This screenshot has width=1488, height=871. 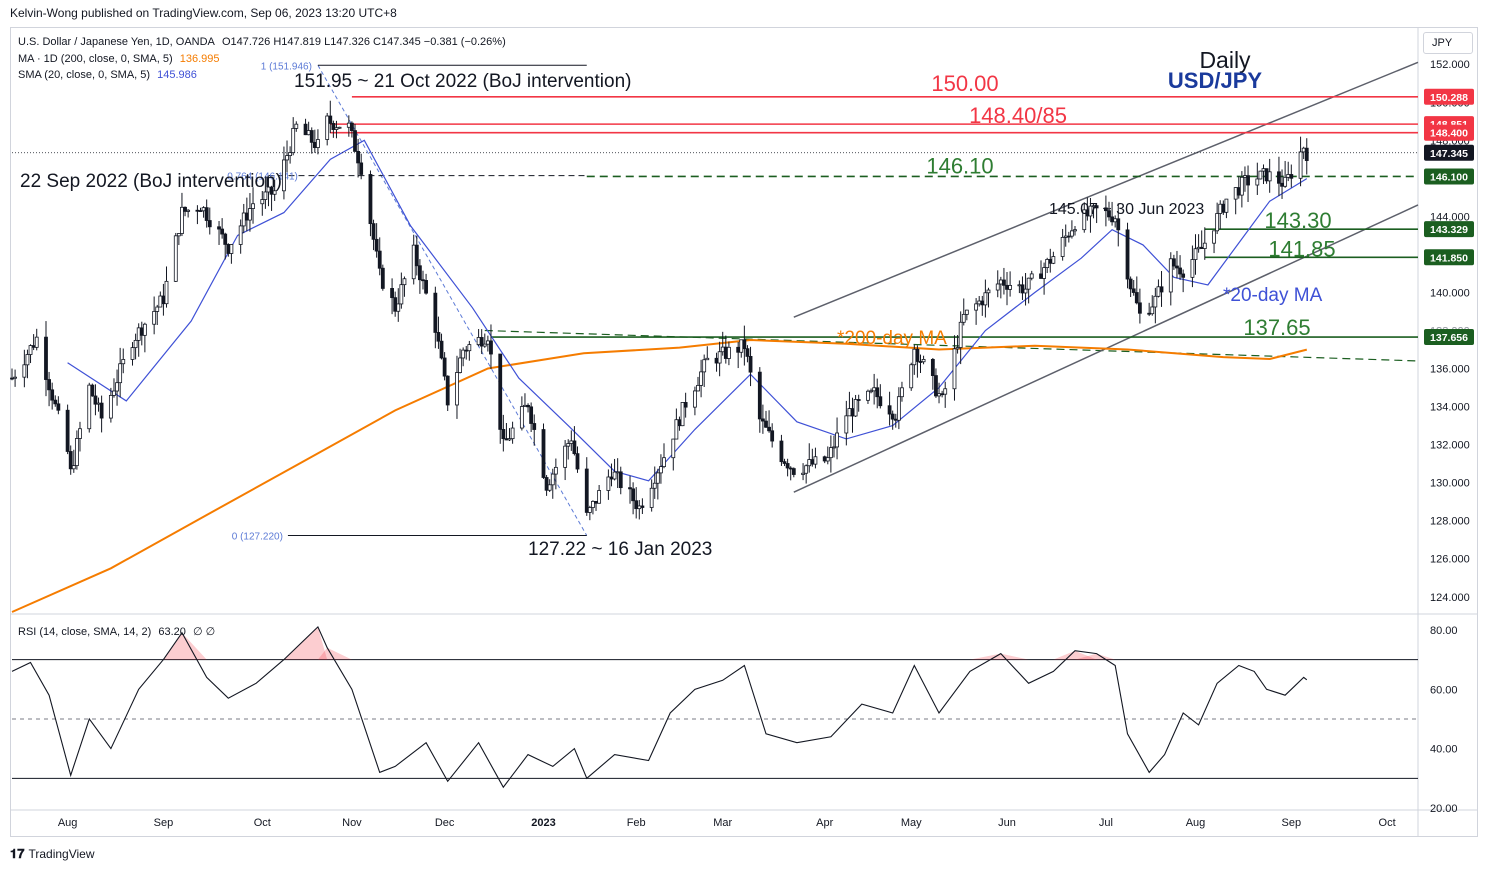 What do you see at coordinates (61, 854) in the screenshot?
I see `tradingview-name: TradingView` at bounding box center [61, 854].